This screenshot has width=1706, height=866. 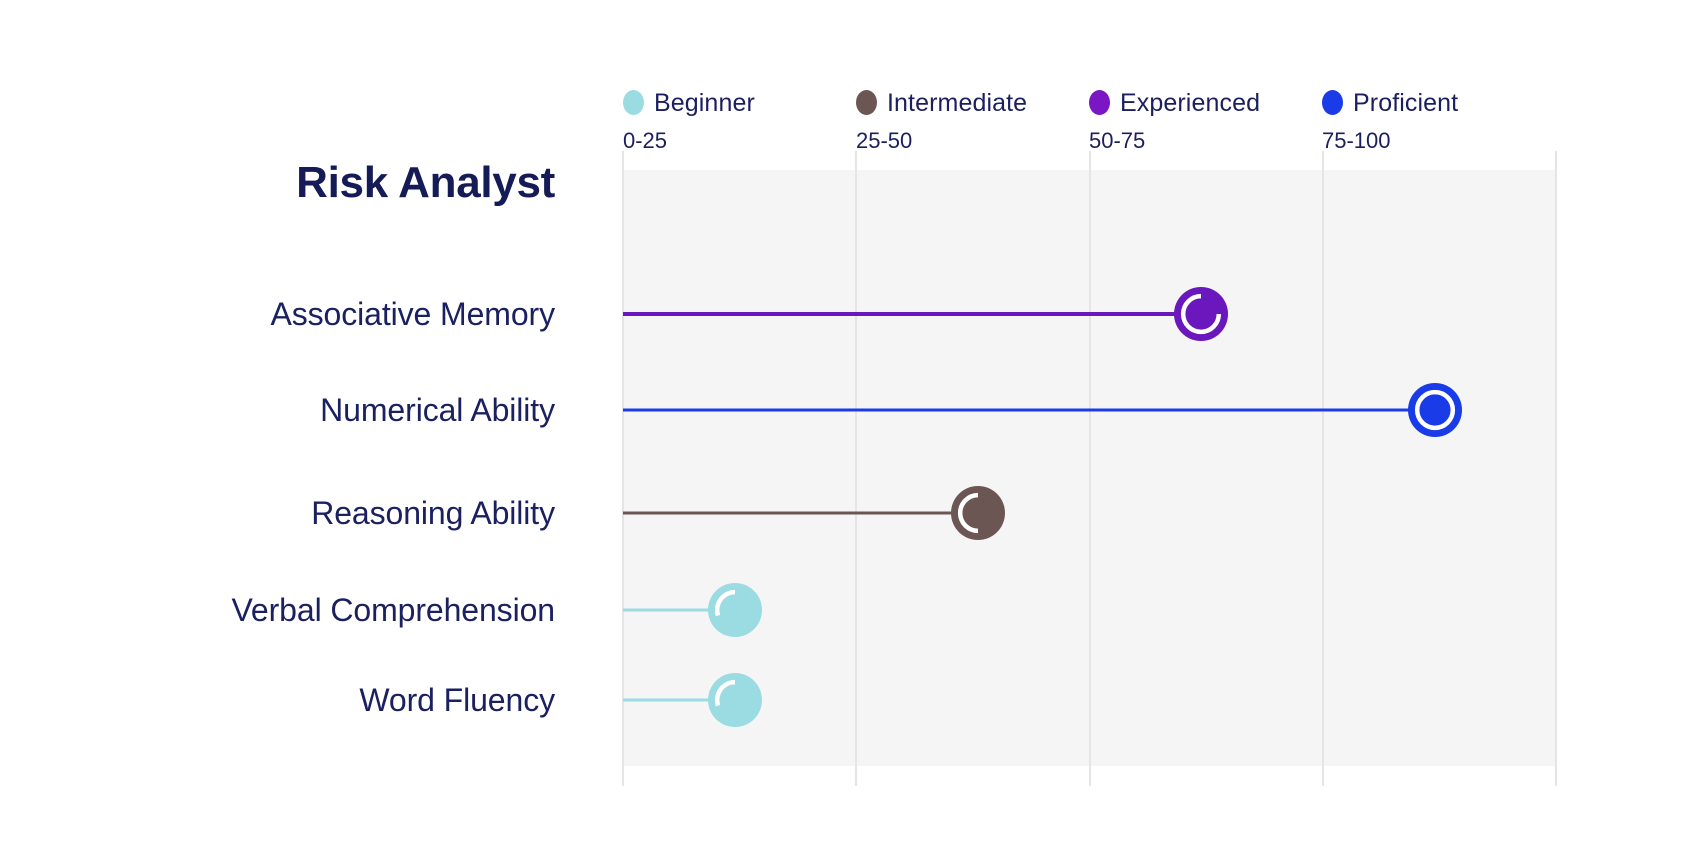 What do you see at coordinates (413, 314) in the screenshot?
I see `row-label-associative-memory: Associative Memory` at bounding box center [413, 314].